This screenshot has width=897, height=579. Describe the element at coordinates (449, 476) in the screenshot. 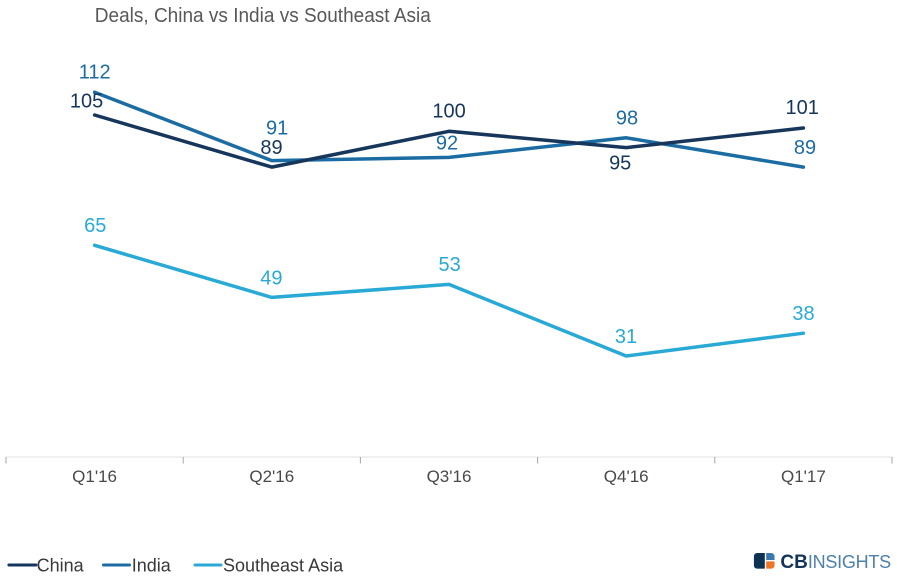

I see `svg-text: Q3'16` at that location.